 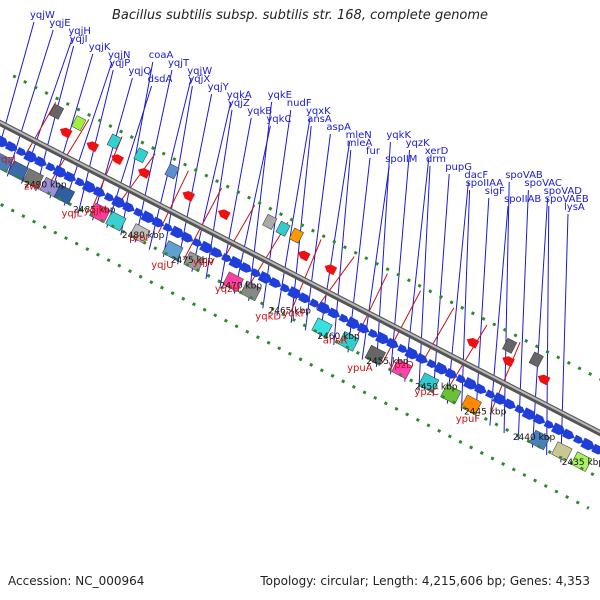 What do you see at coordinates (485, 183) in the screenshot?
I see `forward-gene-label: spoIIAA` at bounding box center [485, 183].